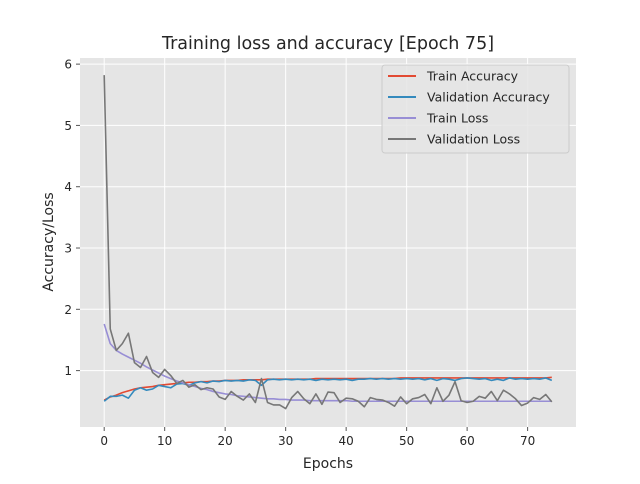  What do you see at coordinates (328, 389) in the screenshot?
I see `series-line-validation-accuracy` at bounding box center [328, 389].